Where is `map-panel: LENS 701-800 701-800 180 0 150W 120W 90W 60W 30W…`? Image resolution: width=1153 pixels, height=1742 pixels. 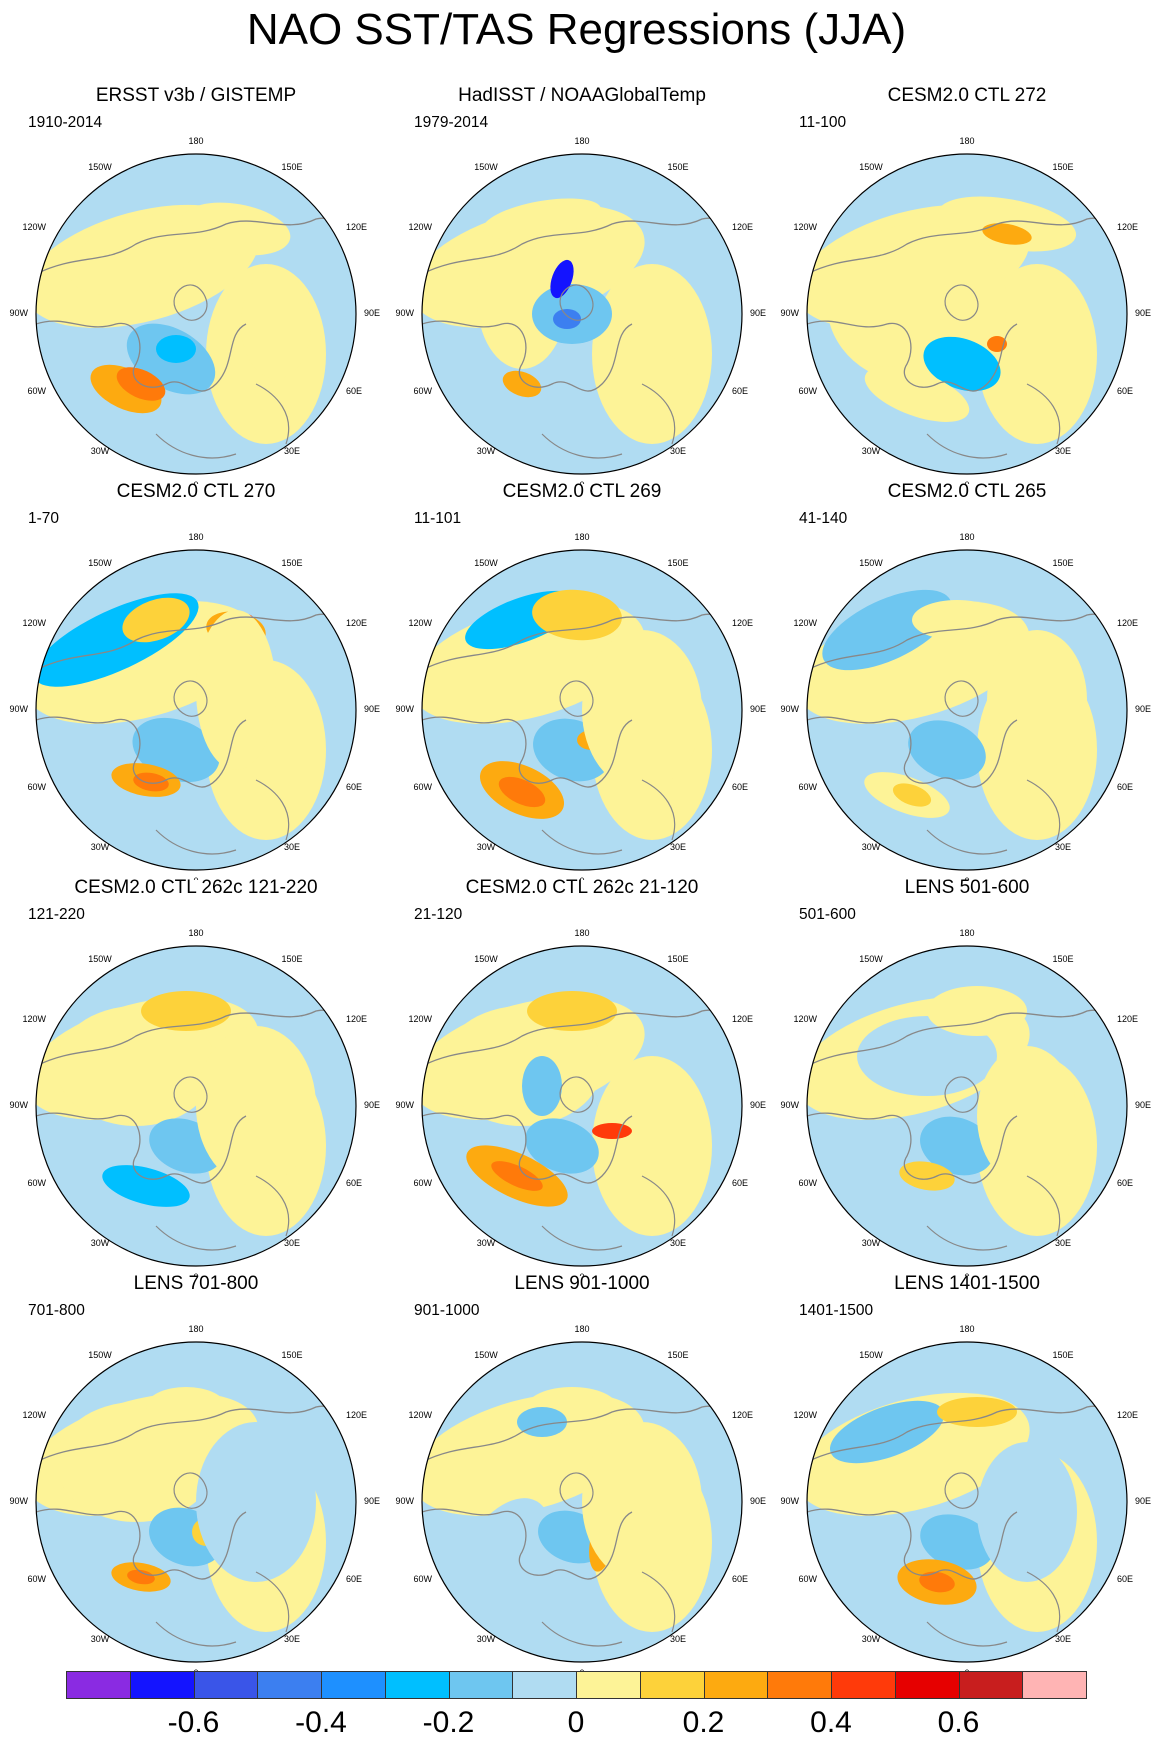
map-panel: LENS 701-800 701-800 180 0 150W 120W 90W 60W 30W… is located at coordinates (196, 1472).